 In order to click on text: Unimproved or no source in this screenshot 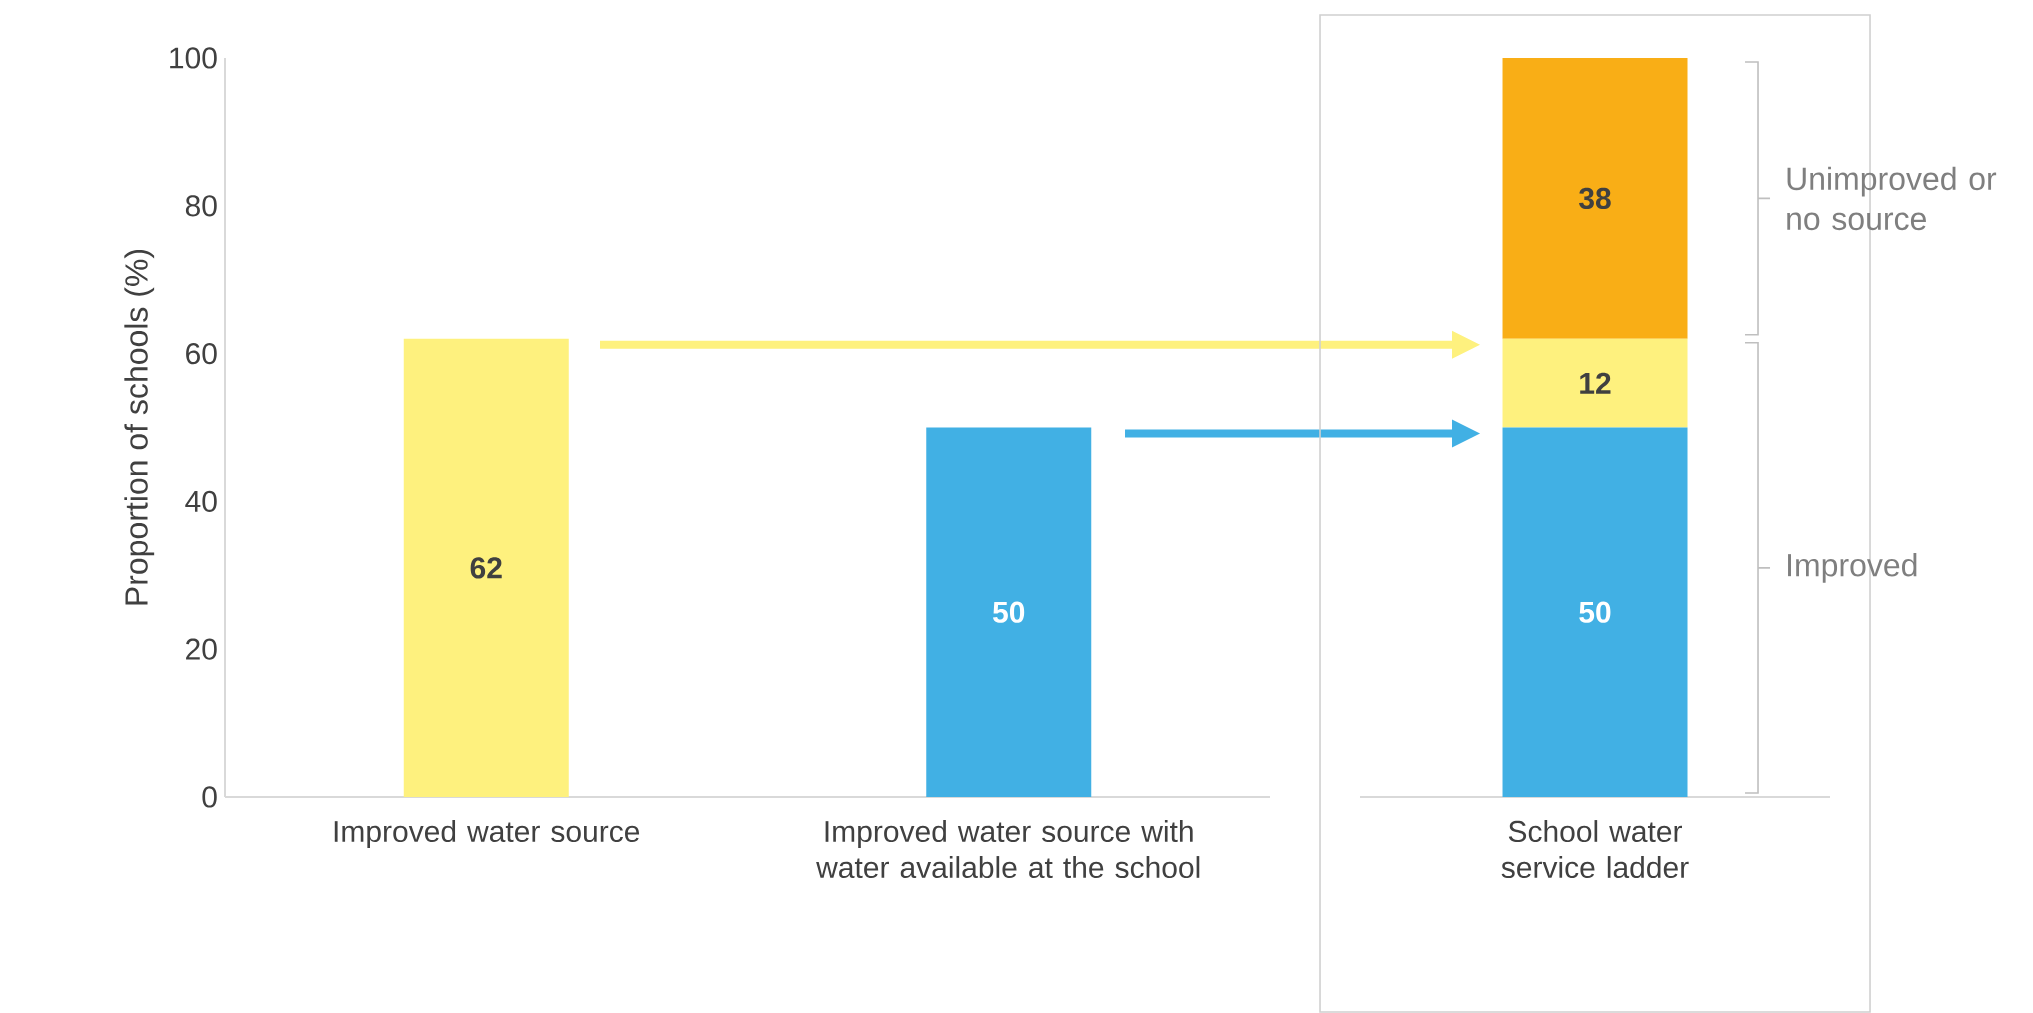, I will do `click(1892, 198)`.